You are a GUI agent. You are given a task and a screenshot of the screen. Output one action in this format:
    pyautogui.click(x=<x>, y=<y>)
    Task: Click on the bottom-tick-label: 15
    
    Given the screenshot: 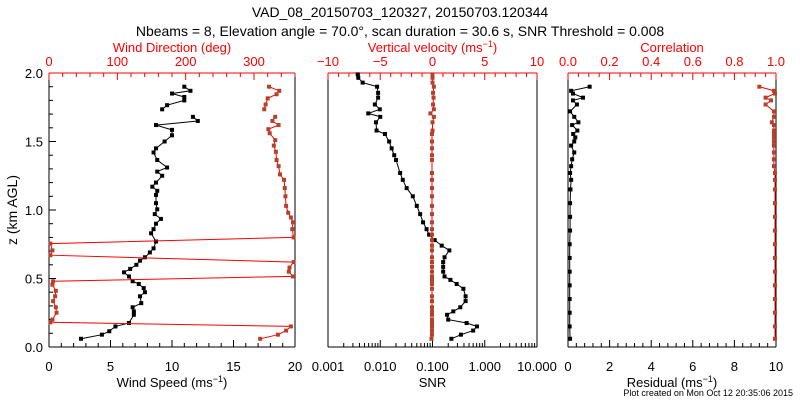 What is the action you would take?
    pyautogui.click(x=233, y=366)
    